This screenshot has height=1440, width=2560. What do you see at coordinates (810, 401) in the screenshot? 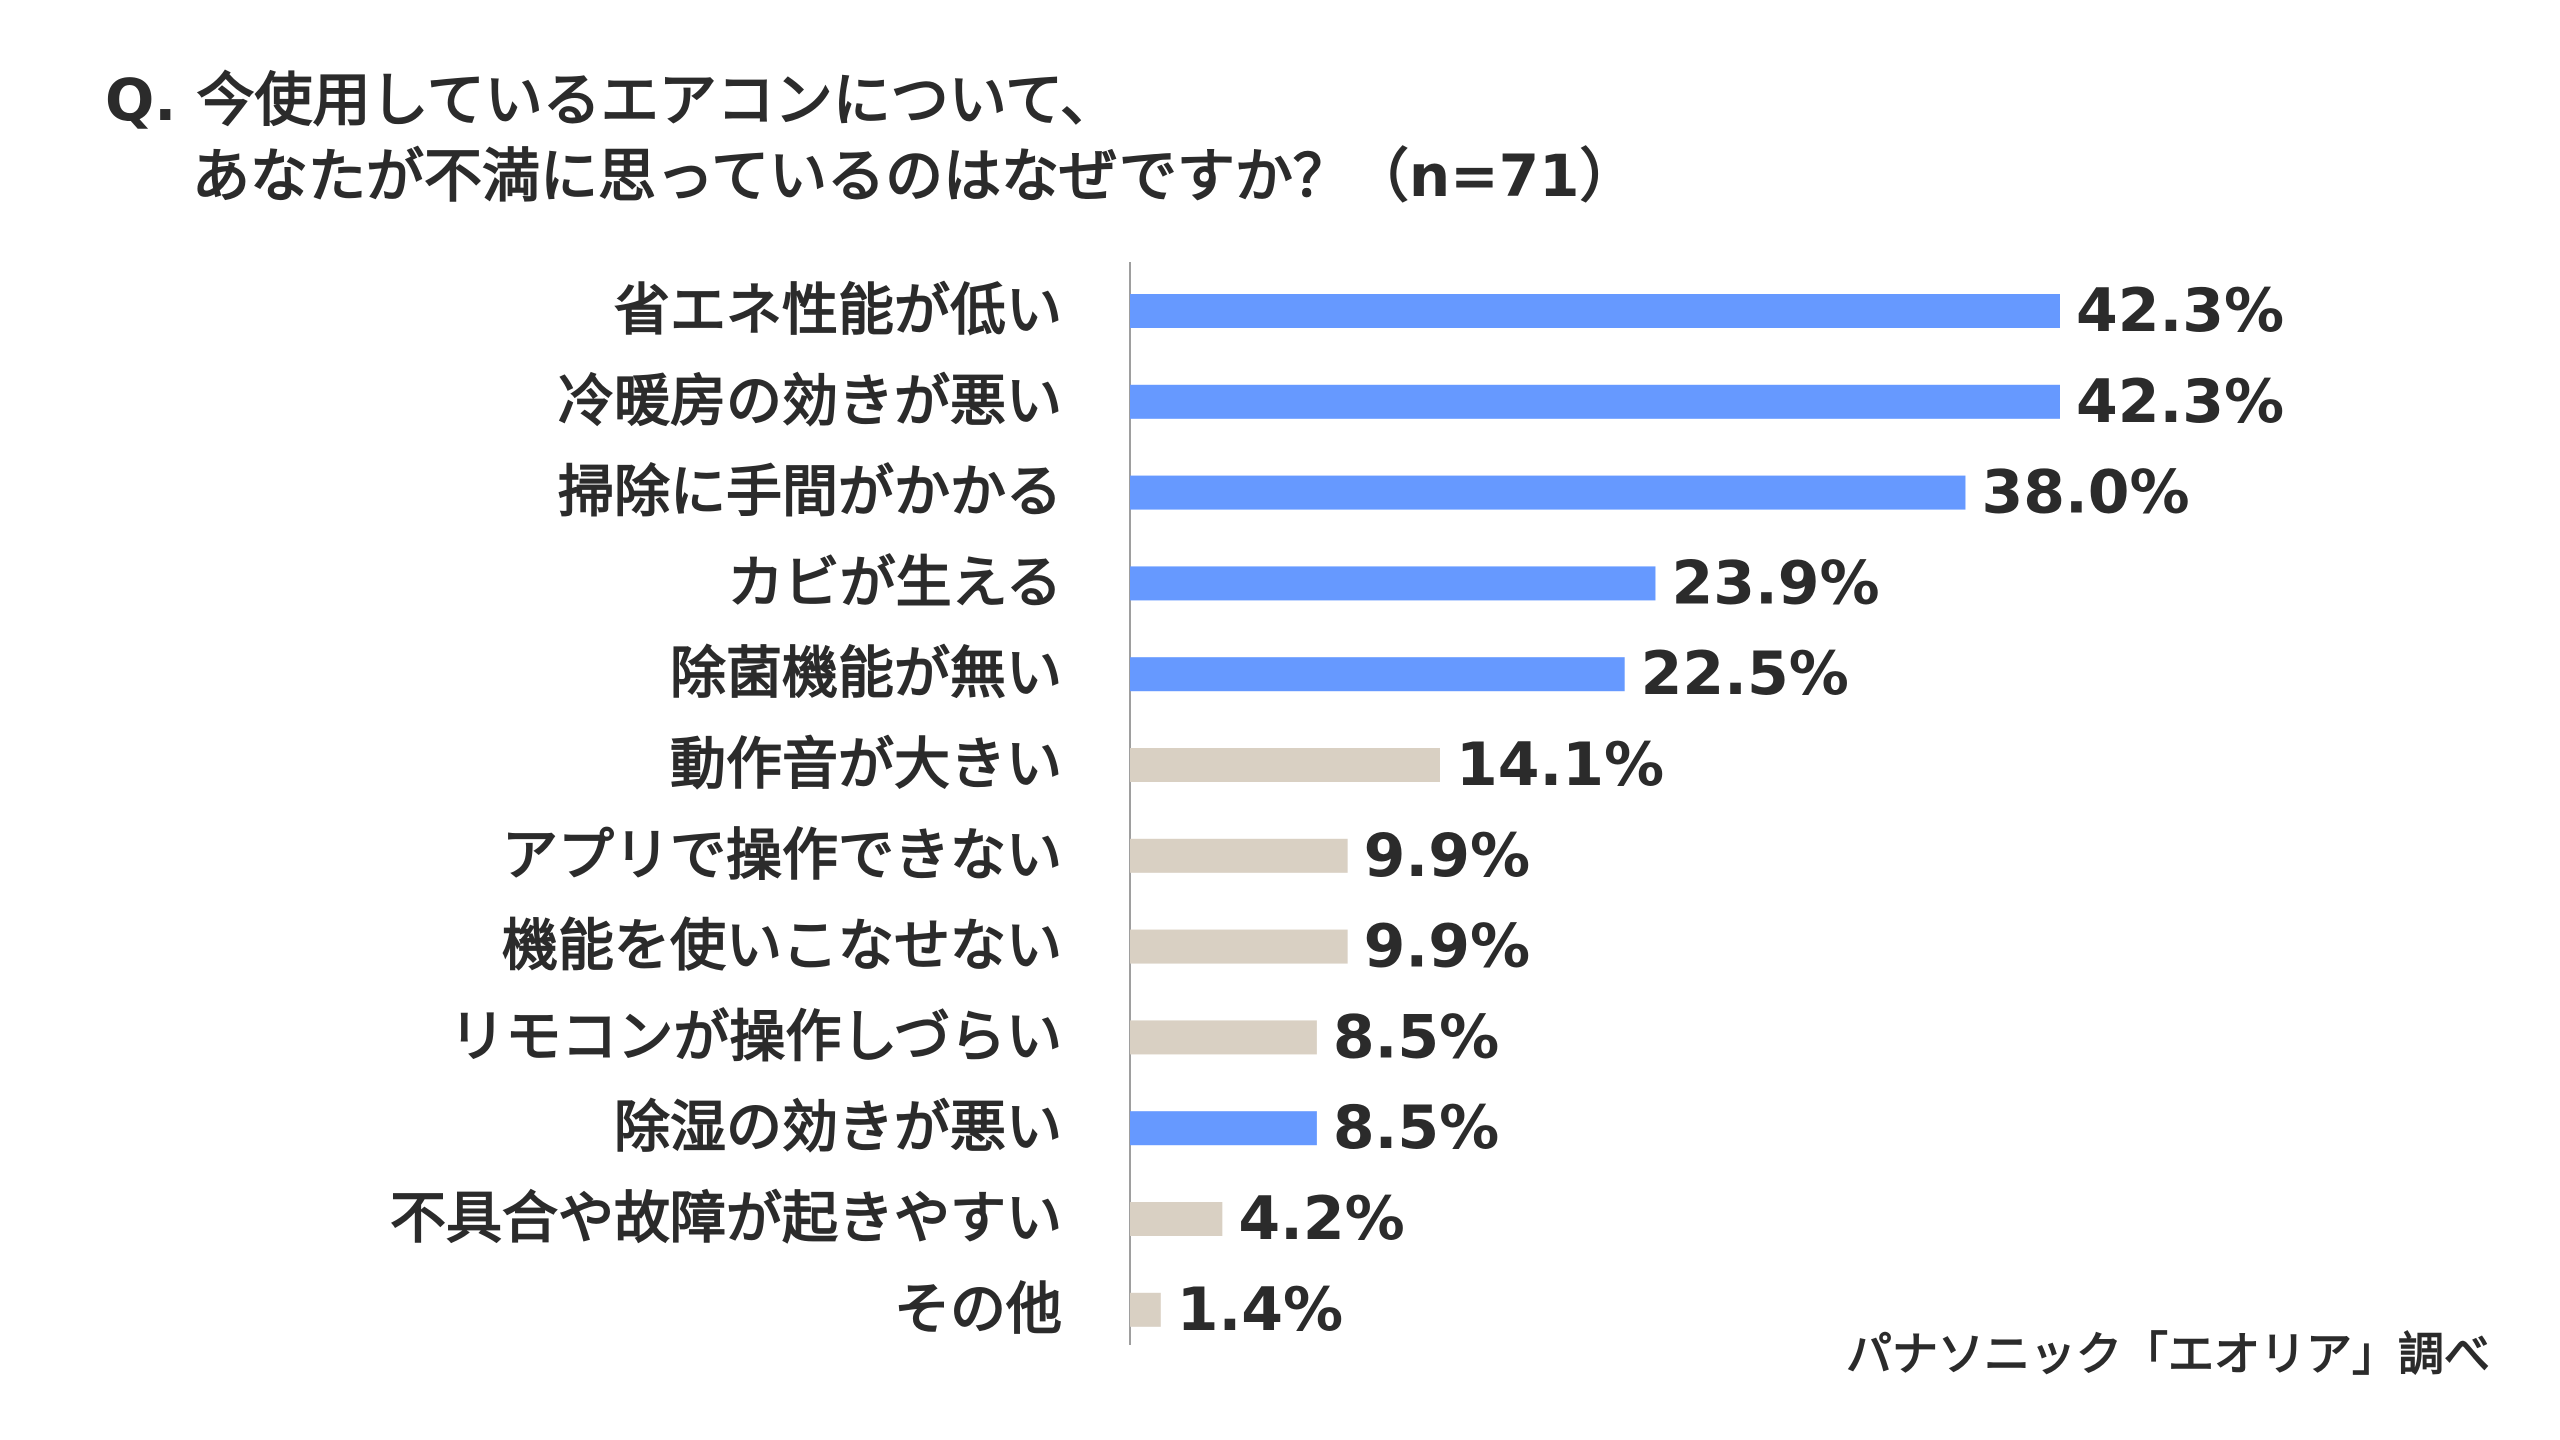
I see `category-label: 冷暖房の効きが悪い` at bounding box center [810, 401].